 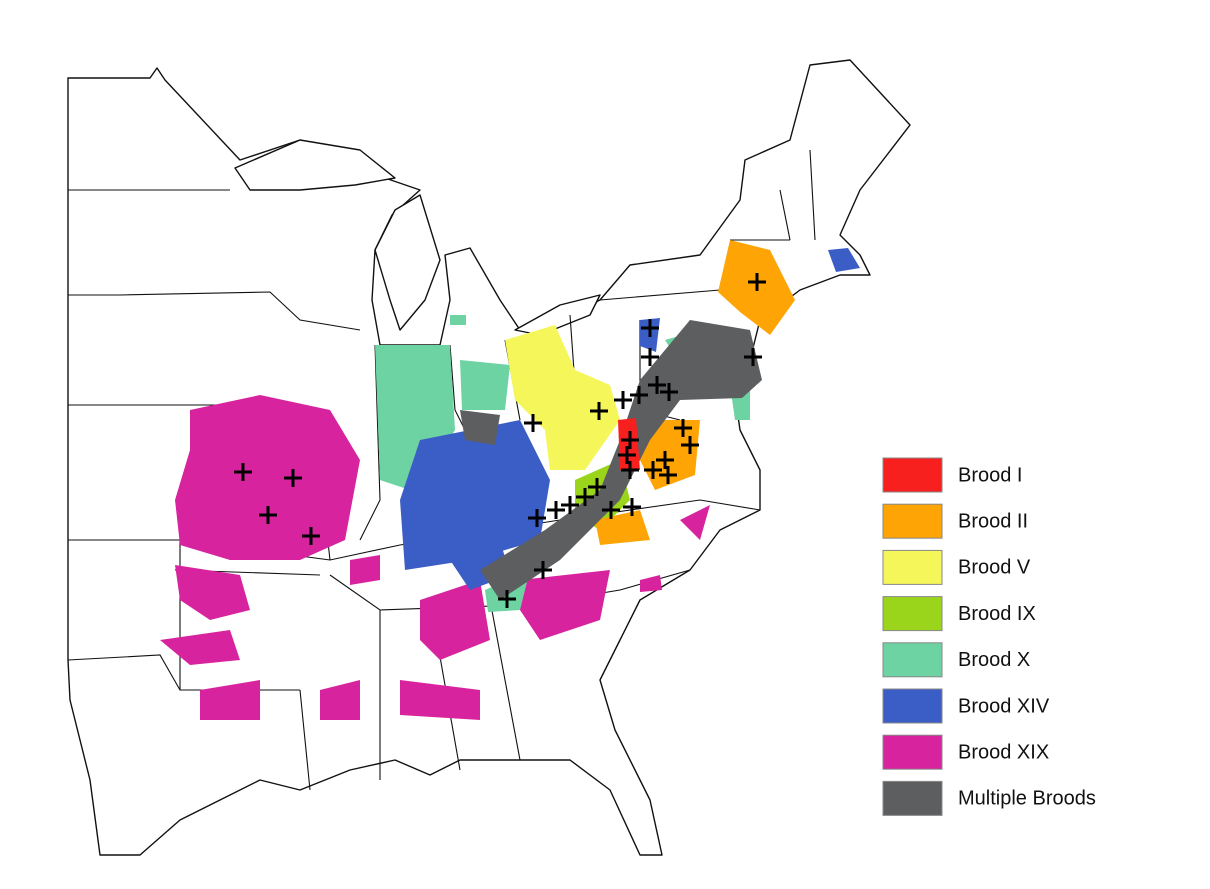 I want to click on lake-superior, so click(x=315, y=165).